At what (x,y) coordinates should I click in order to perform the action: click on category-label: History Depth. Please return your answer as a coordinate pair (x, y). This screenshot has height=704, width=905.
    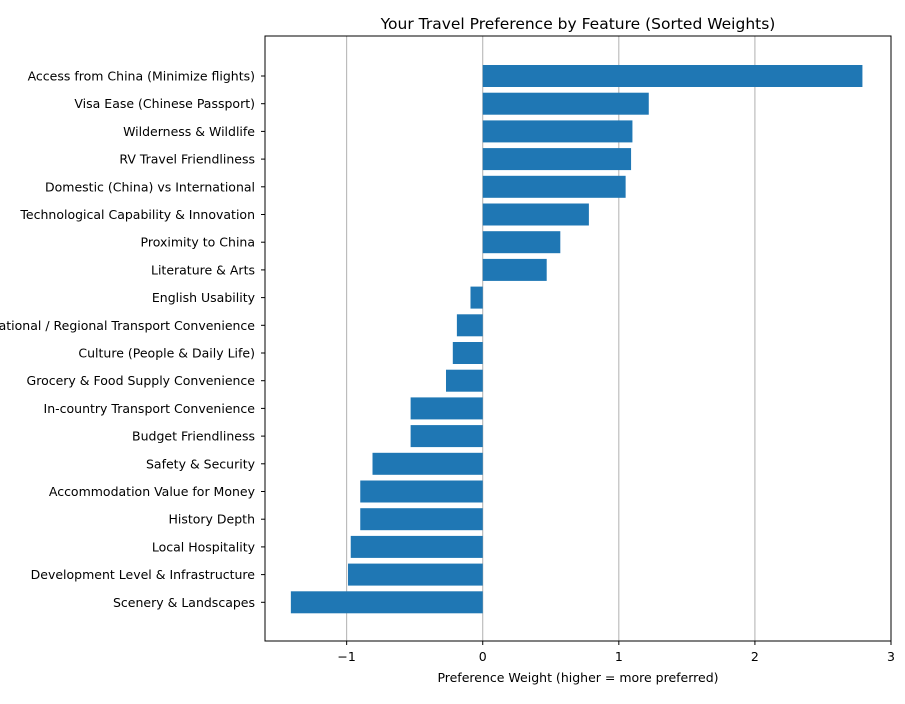
    Looking at the image, I should click on (211, 519).